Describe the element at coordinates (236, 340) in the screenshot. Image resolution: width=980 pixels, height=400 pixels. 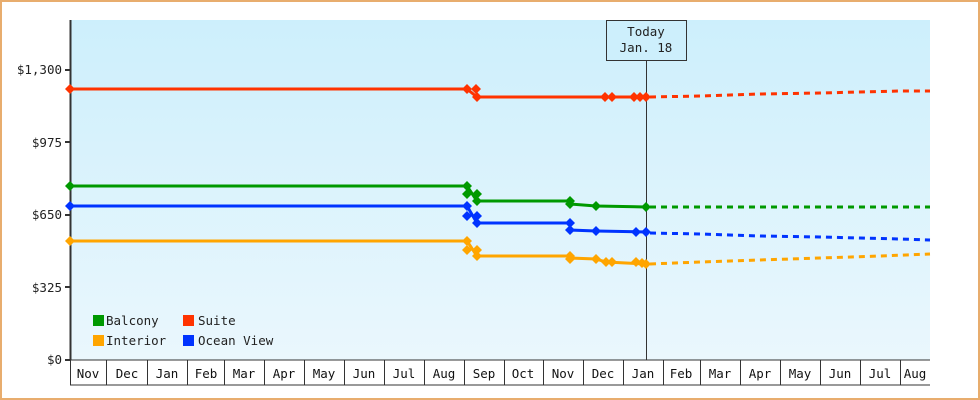
I see `legend-label-ocean-view: Ocean View` at that location.